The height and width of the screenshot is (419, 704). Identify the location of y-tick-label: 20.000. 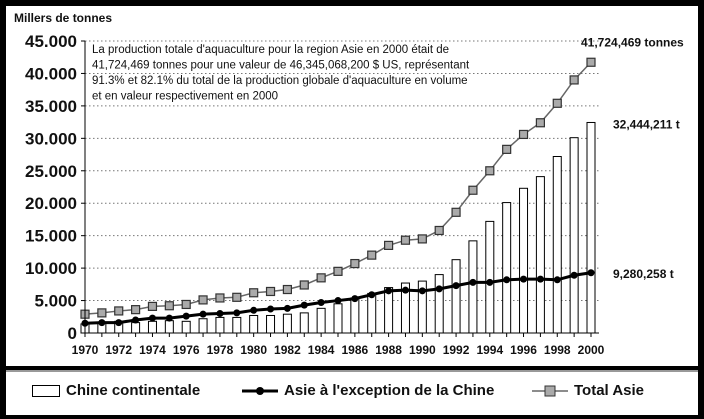
(51, 203).